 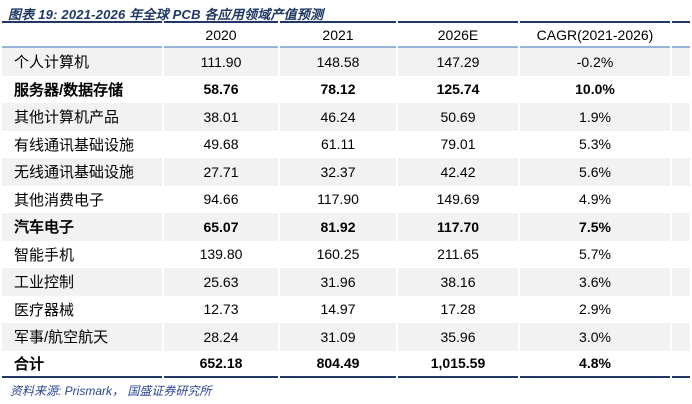 I want to click on cell-value: 211.65, so click(x=458, y=254).